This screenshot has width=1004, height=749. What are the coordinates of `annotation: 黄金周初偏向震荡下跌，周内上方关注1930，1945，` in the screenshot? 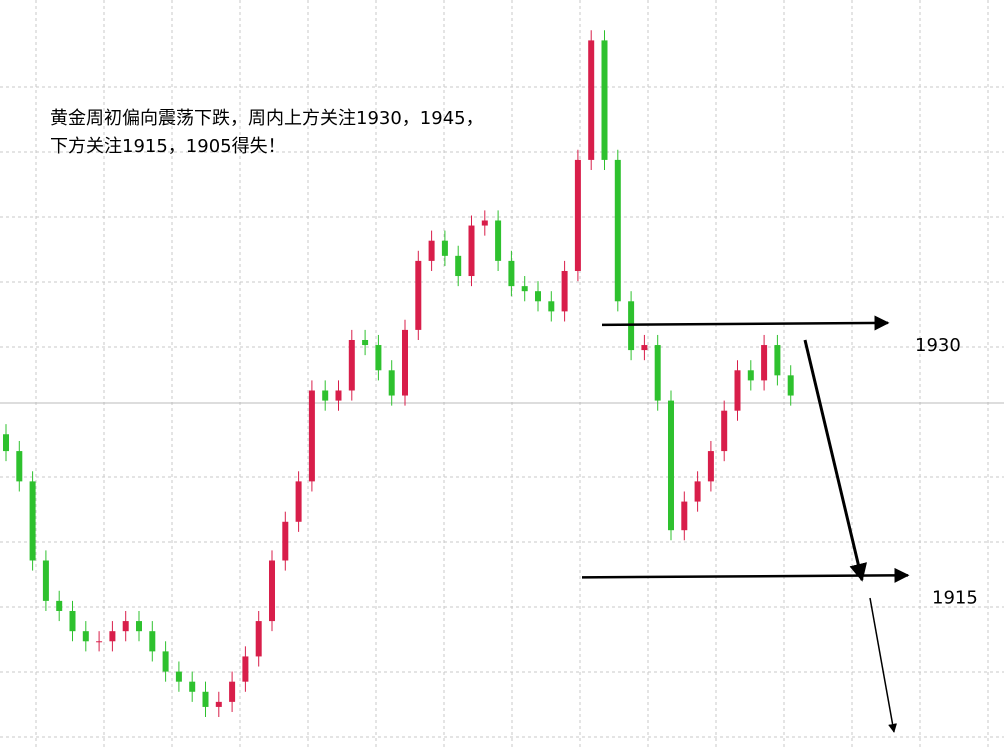 It's located at (267, 118).